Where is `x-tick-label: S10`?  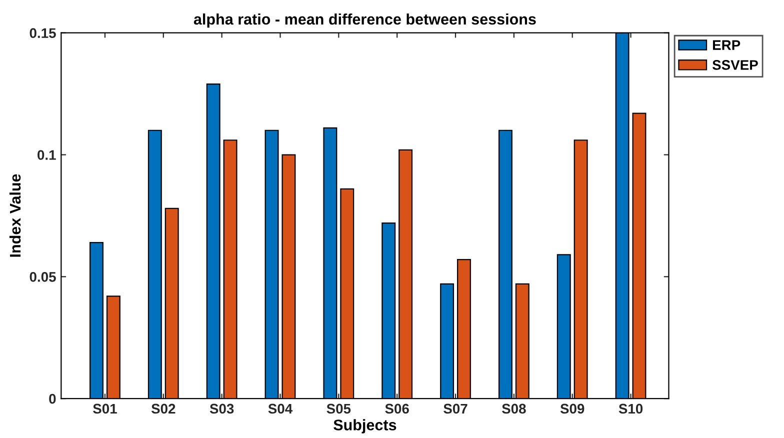 x-tick-label: S10 is located at coordinates (630, 409).